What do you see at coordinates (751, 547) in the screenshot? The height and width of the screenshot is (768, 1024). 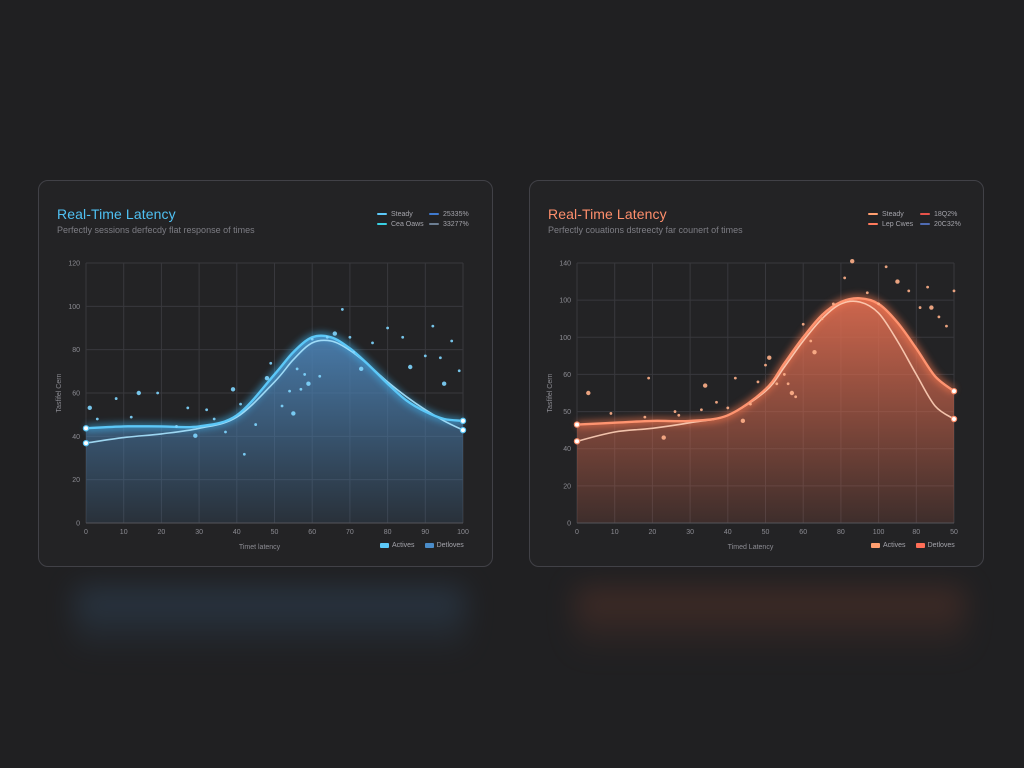 I see `x-axis-title: Timed Latency` at bounding box center [751, 547].